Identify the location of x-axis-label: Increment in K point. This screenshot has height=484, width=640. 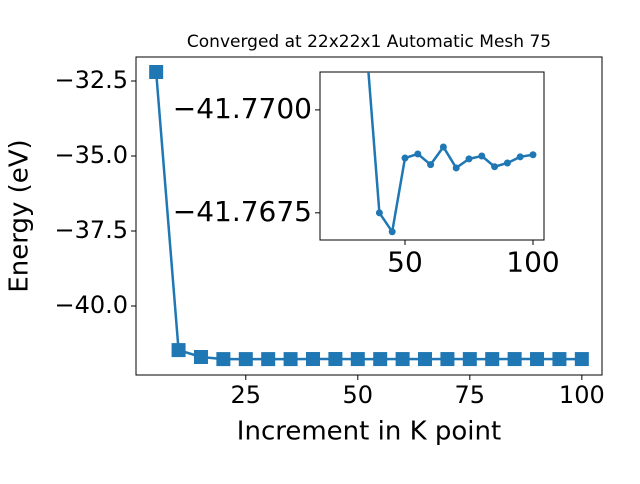
(369, 432).